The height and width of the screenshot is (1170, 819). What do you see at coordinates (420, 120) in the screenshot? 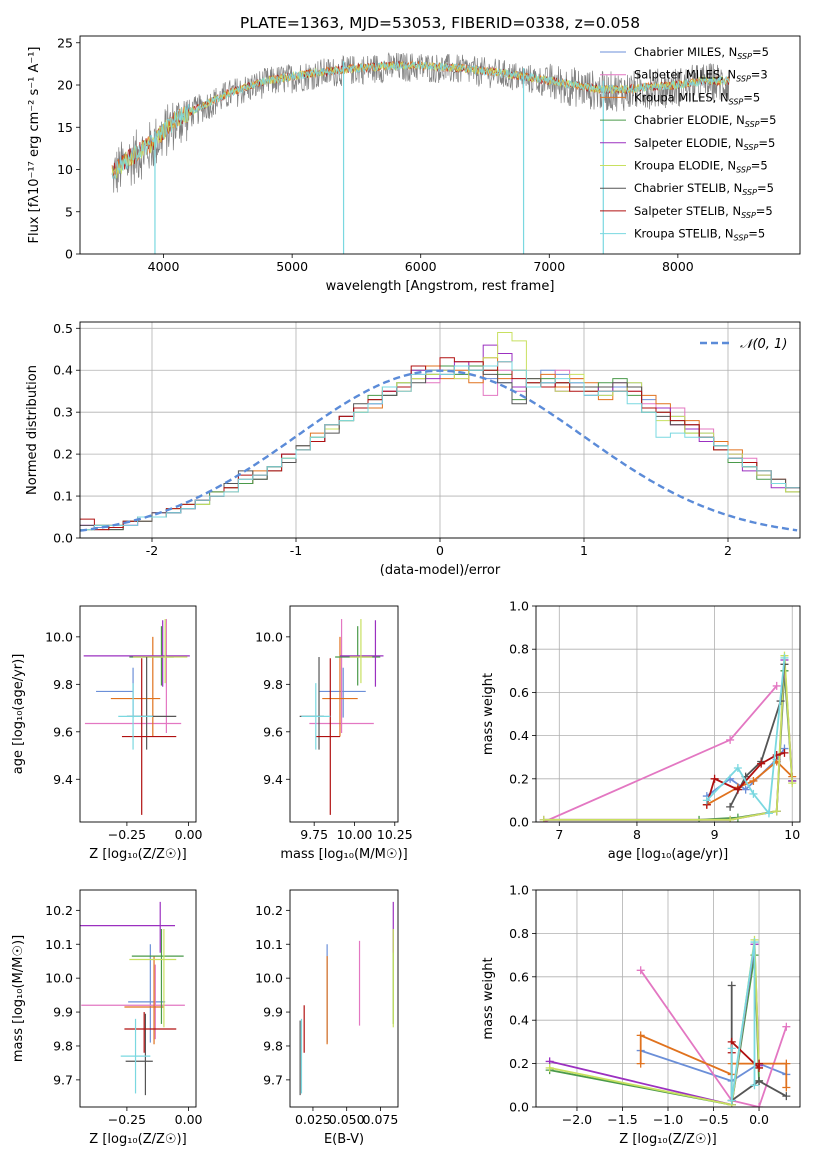
I see `model-spectrum-line` at bounding box center [420, 120].